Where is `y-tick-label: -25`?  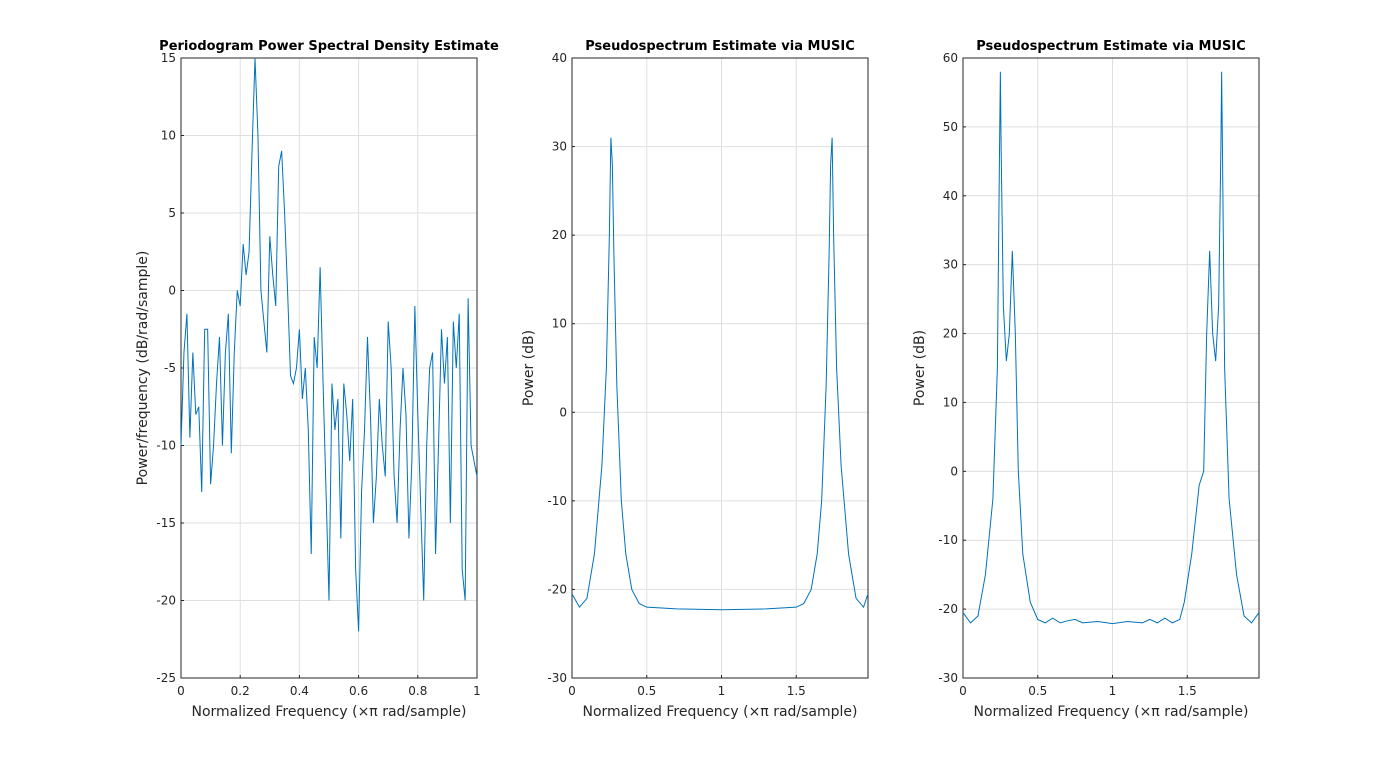 y-tick-label: -25 is located at coordinates (166, 678).